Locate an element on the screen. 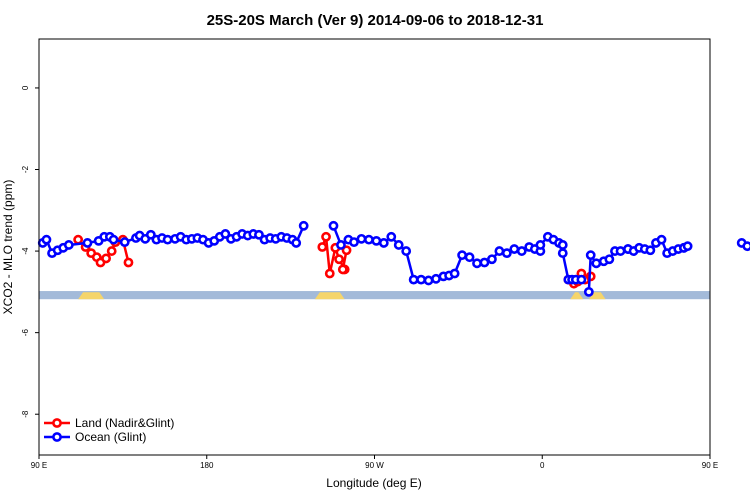  surface-strip is located at coordinates (374, 295).